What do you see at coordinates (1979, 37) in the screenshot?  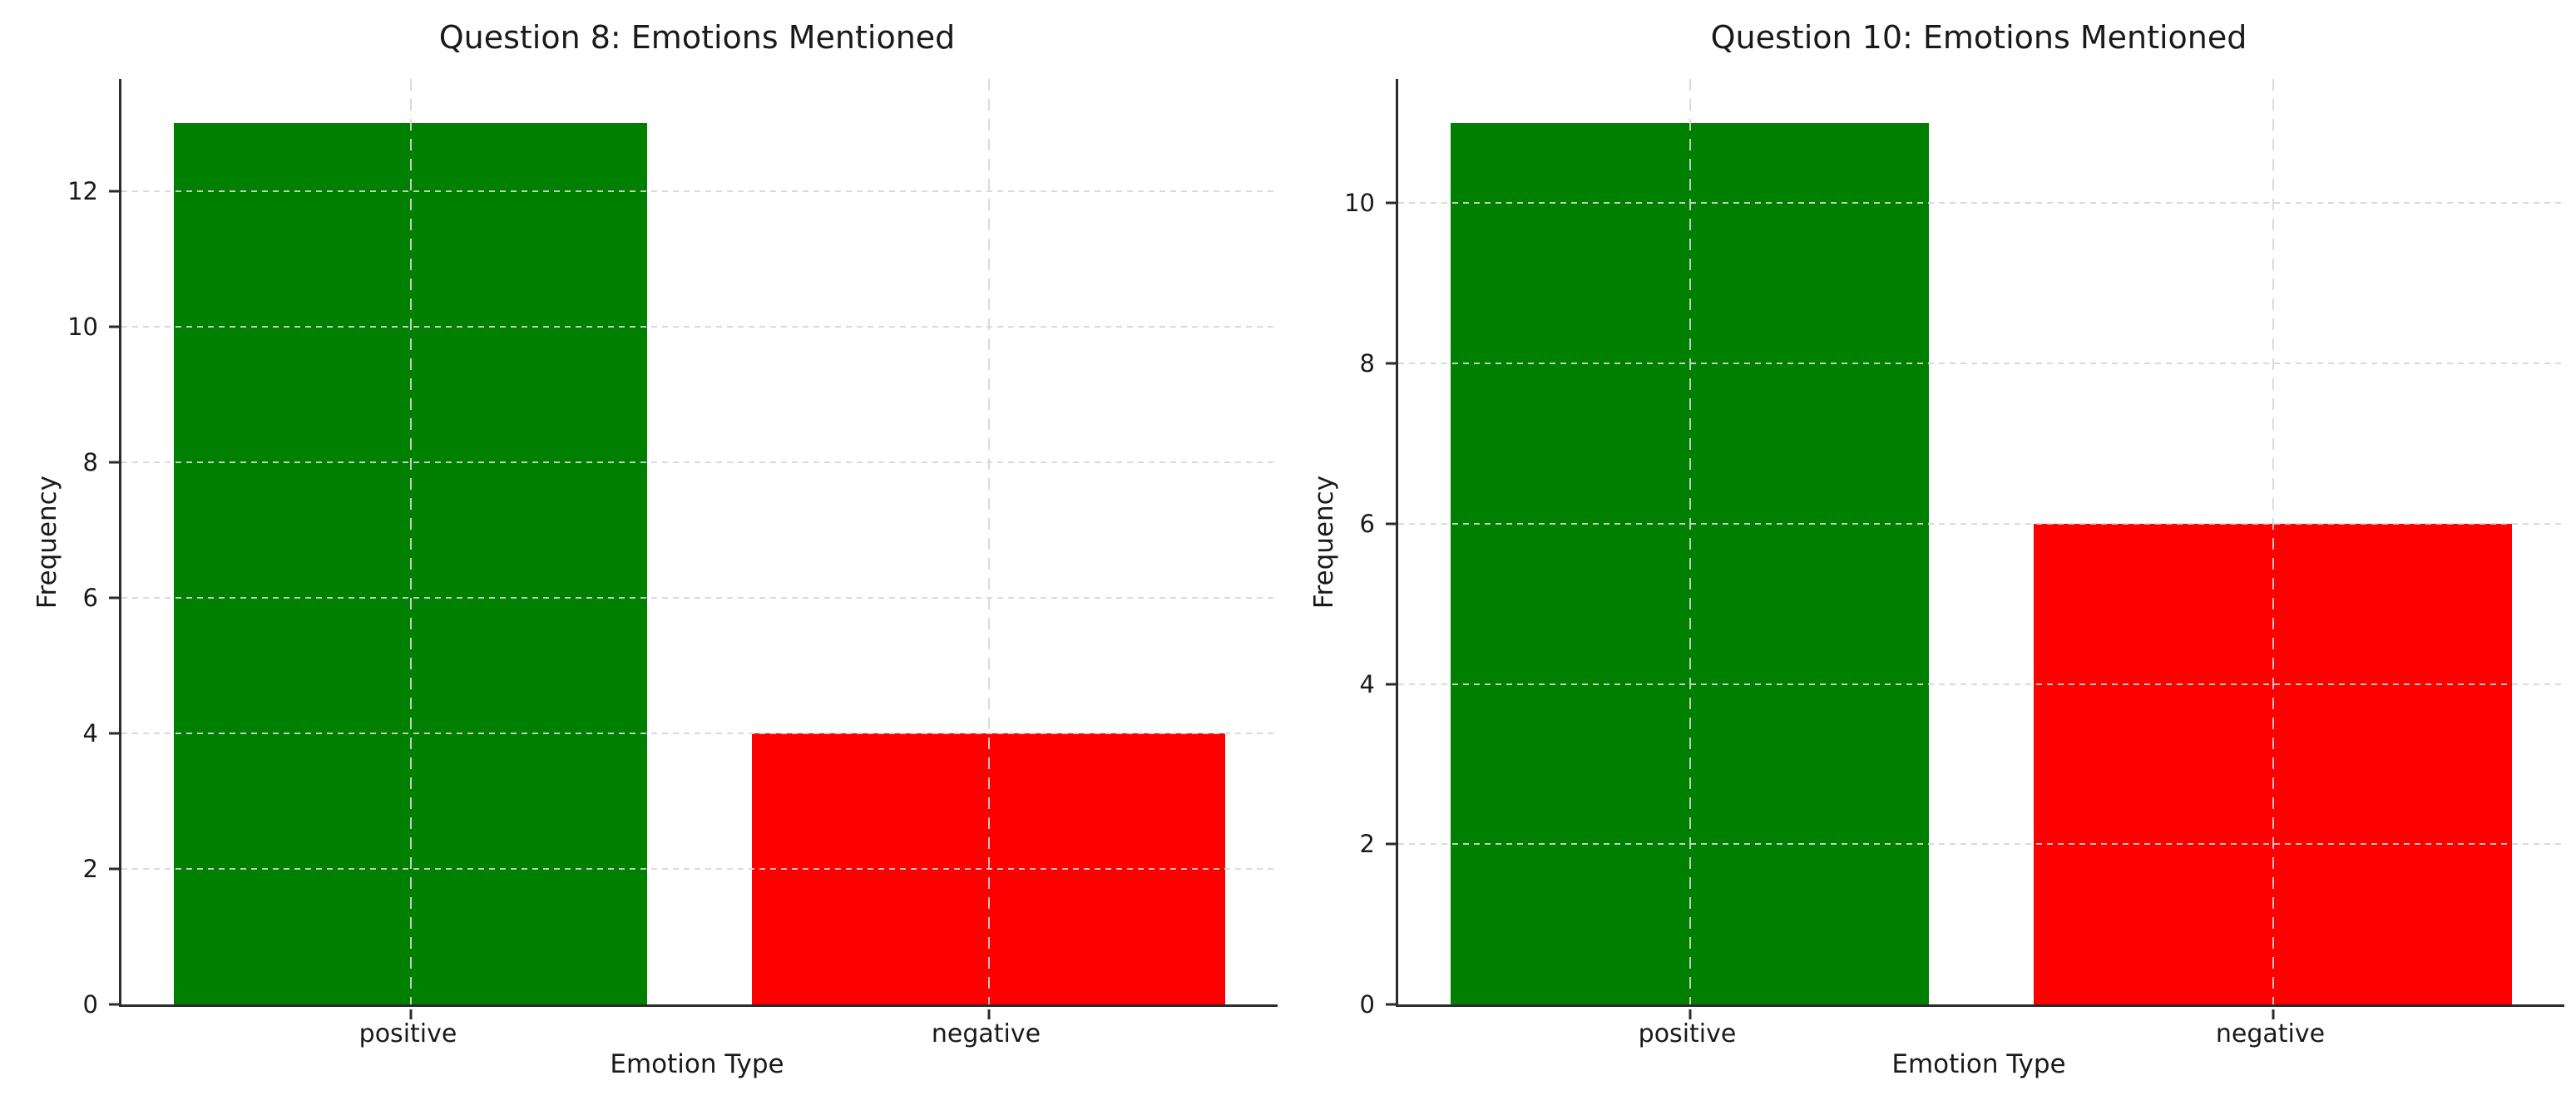 I see `chart-title: Question 10: Emotions Mentioned` at bounding box center [1979, 37].